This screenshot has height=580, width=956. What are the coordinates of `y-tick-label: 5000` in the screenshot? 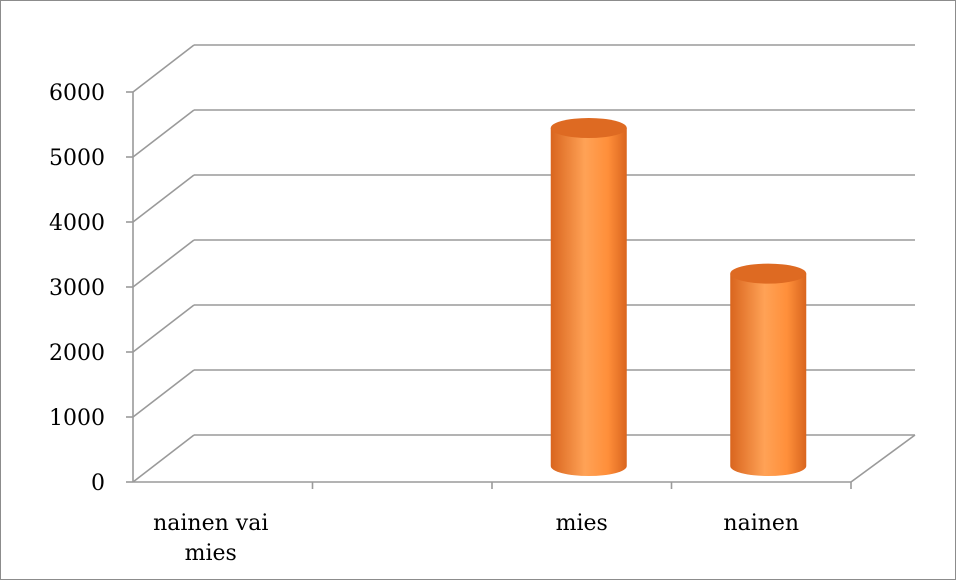 It's located at (77, 158).